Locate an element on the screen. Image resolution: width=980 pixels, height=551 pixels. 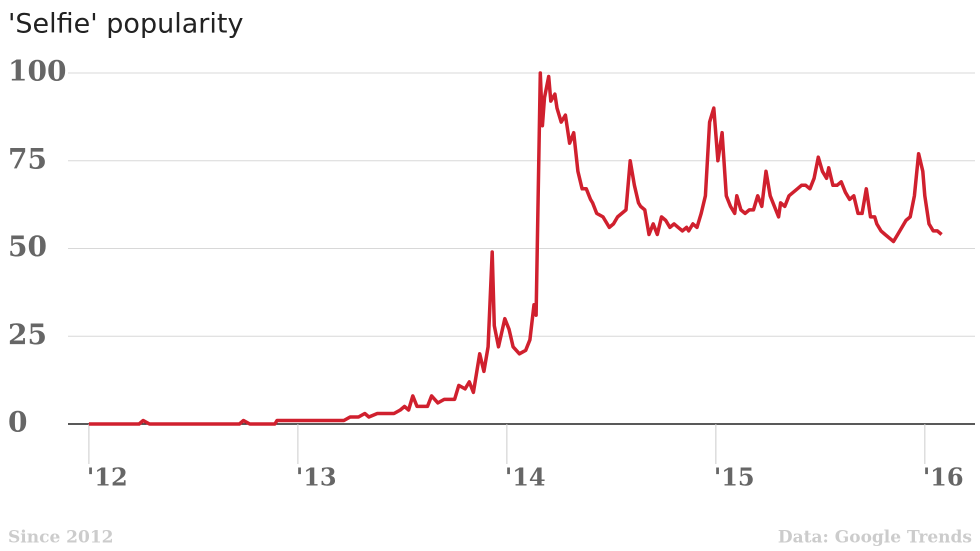
y-tick-label: 75 is located at coordinates (27, 158).